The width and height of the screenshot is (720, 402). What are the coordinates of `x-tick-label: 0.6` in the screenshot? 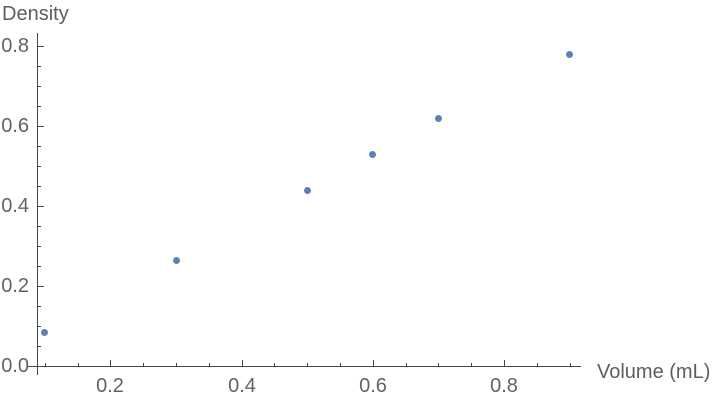 It's located at (373, 386).